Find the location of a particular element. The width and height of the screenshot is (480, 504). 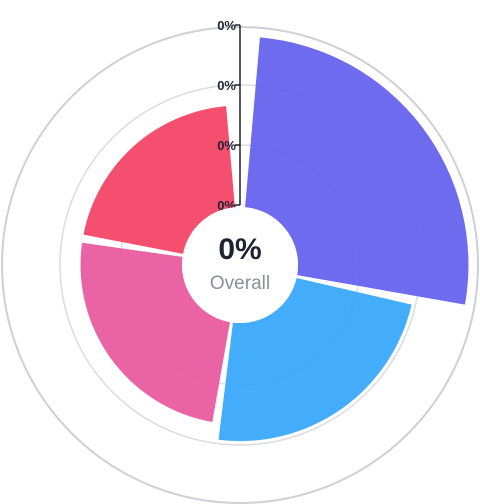

center-disc is located at coordinates (240, 265).